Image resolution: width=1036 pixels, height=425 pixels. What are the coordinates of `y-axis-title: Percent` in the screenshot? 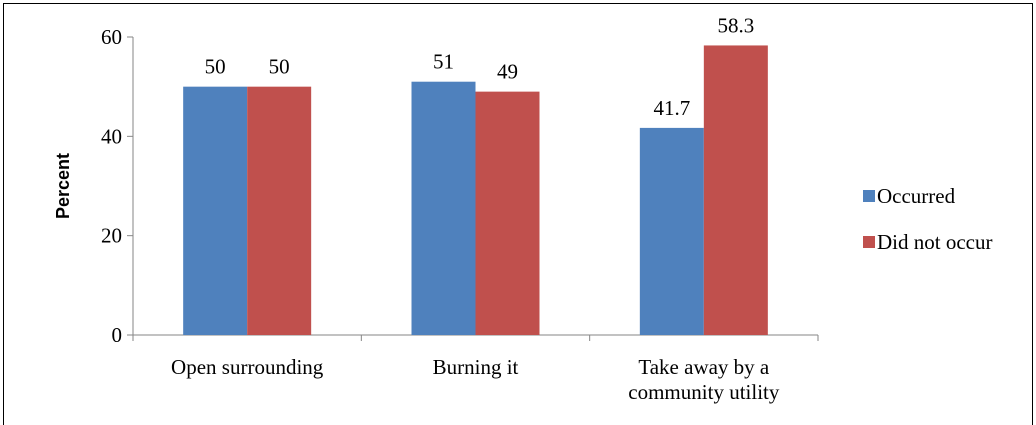 It's located at (63, 186).